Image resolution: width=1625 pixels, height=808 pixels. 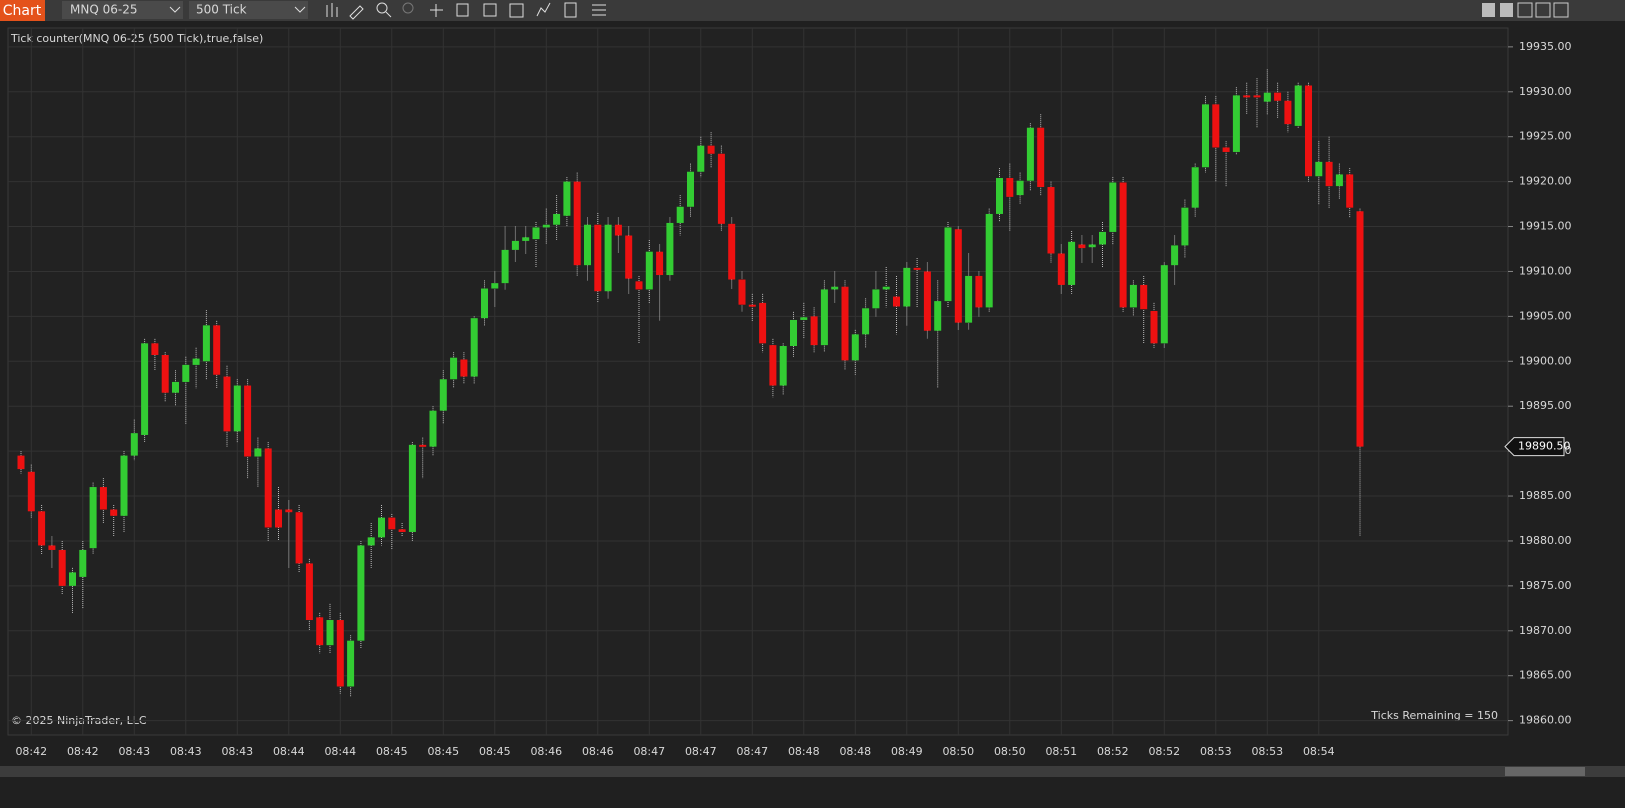 What do you see at coordinates (804, 751) in the screenshot?
I see `x-tick-label: 08:48` at bounding box center [804, 751].